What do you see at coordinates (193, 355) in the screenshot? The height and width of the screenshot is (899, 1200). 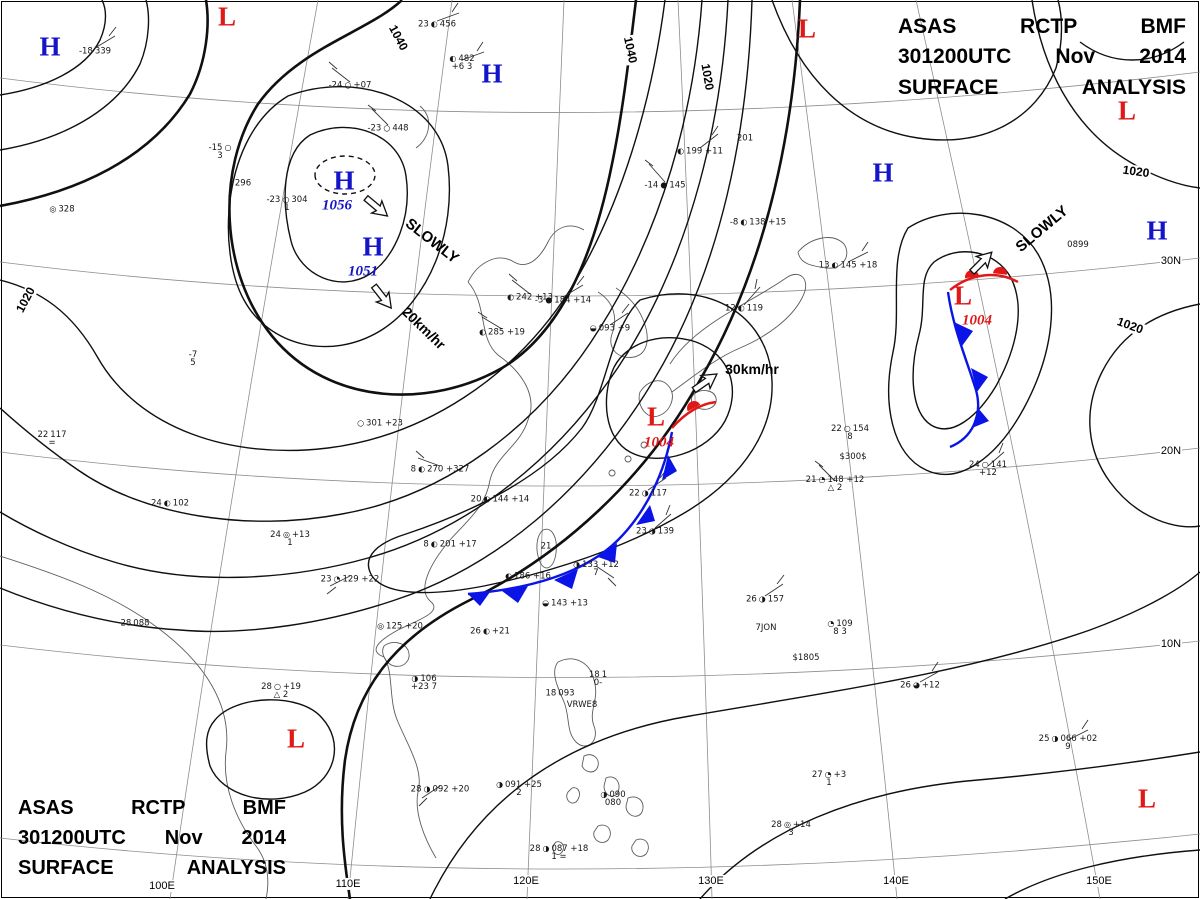 I see `station-value: -7` at bounding box center [193, 355].